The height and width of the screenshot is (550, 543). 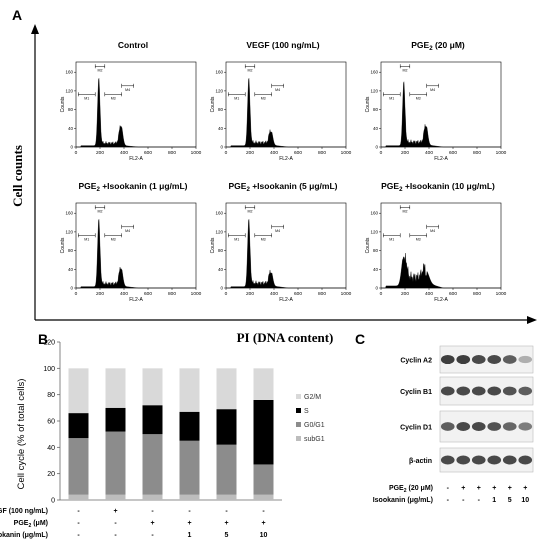 I want to click on blot-row-2: Cyclin B1, so click(x=467, y=391).